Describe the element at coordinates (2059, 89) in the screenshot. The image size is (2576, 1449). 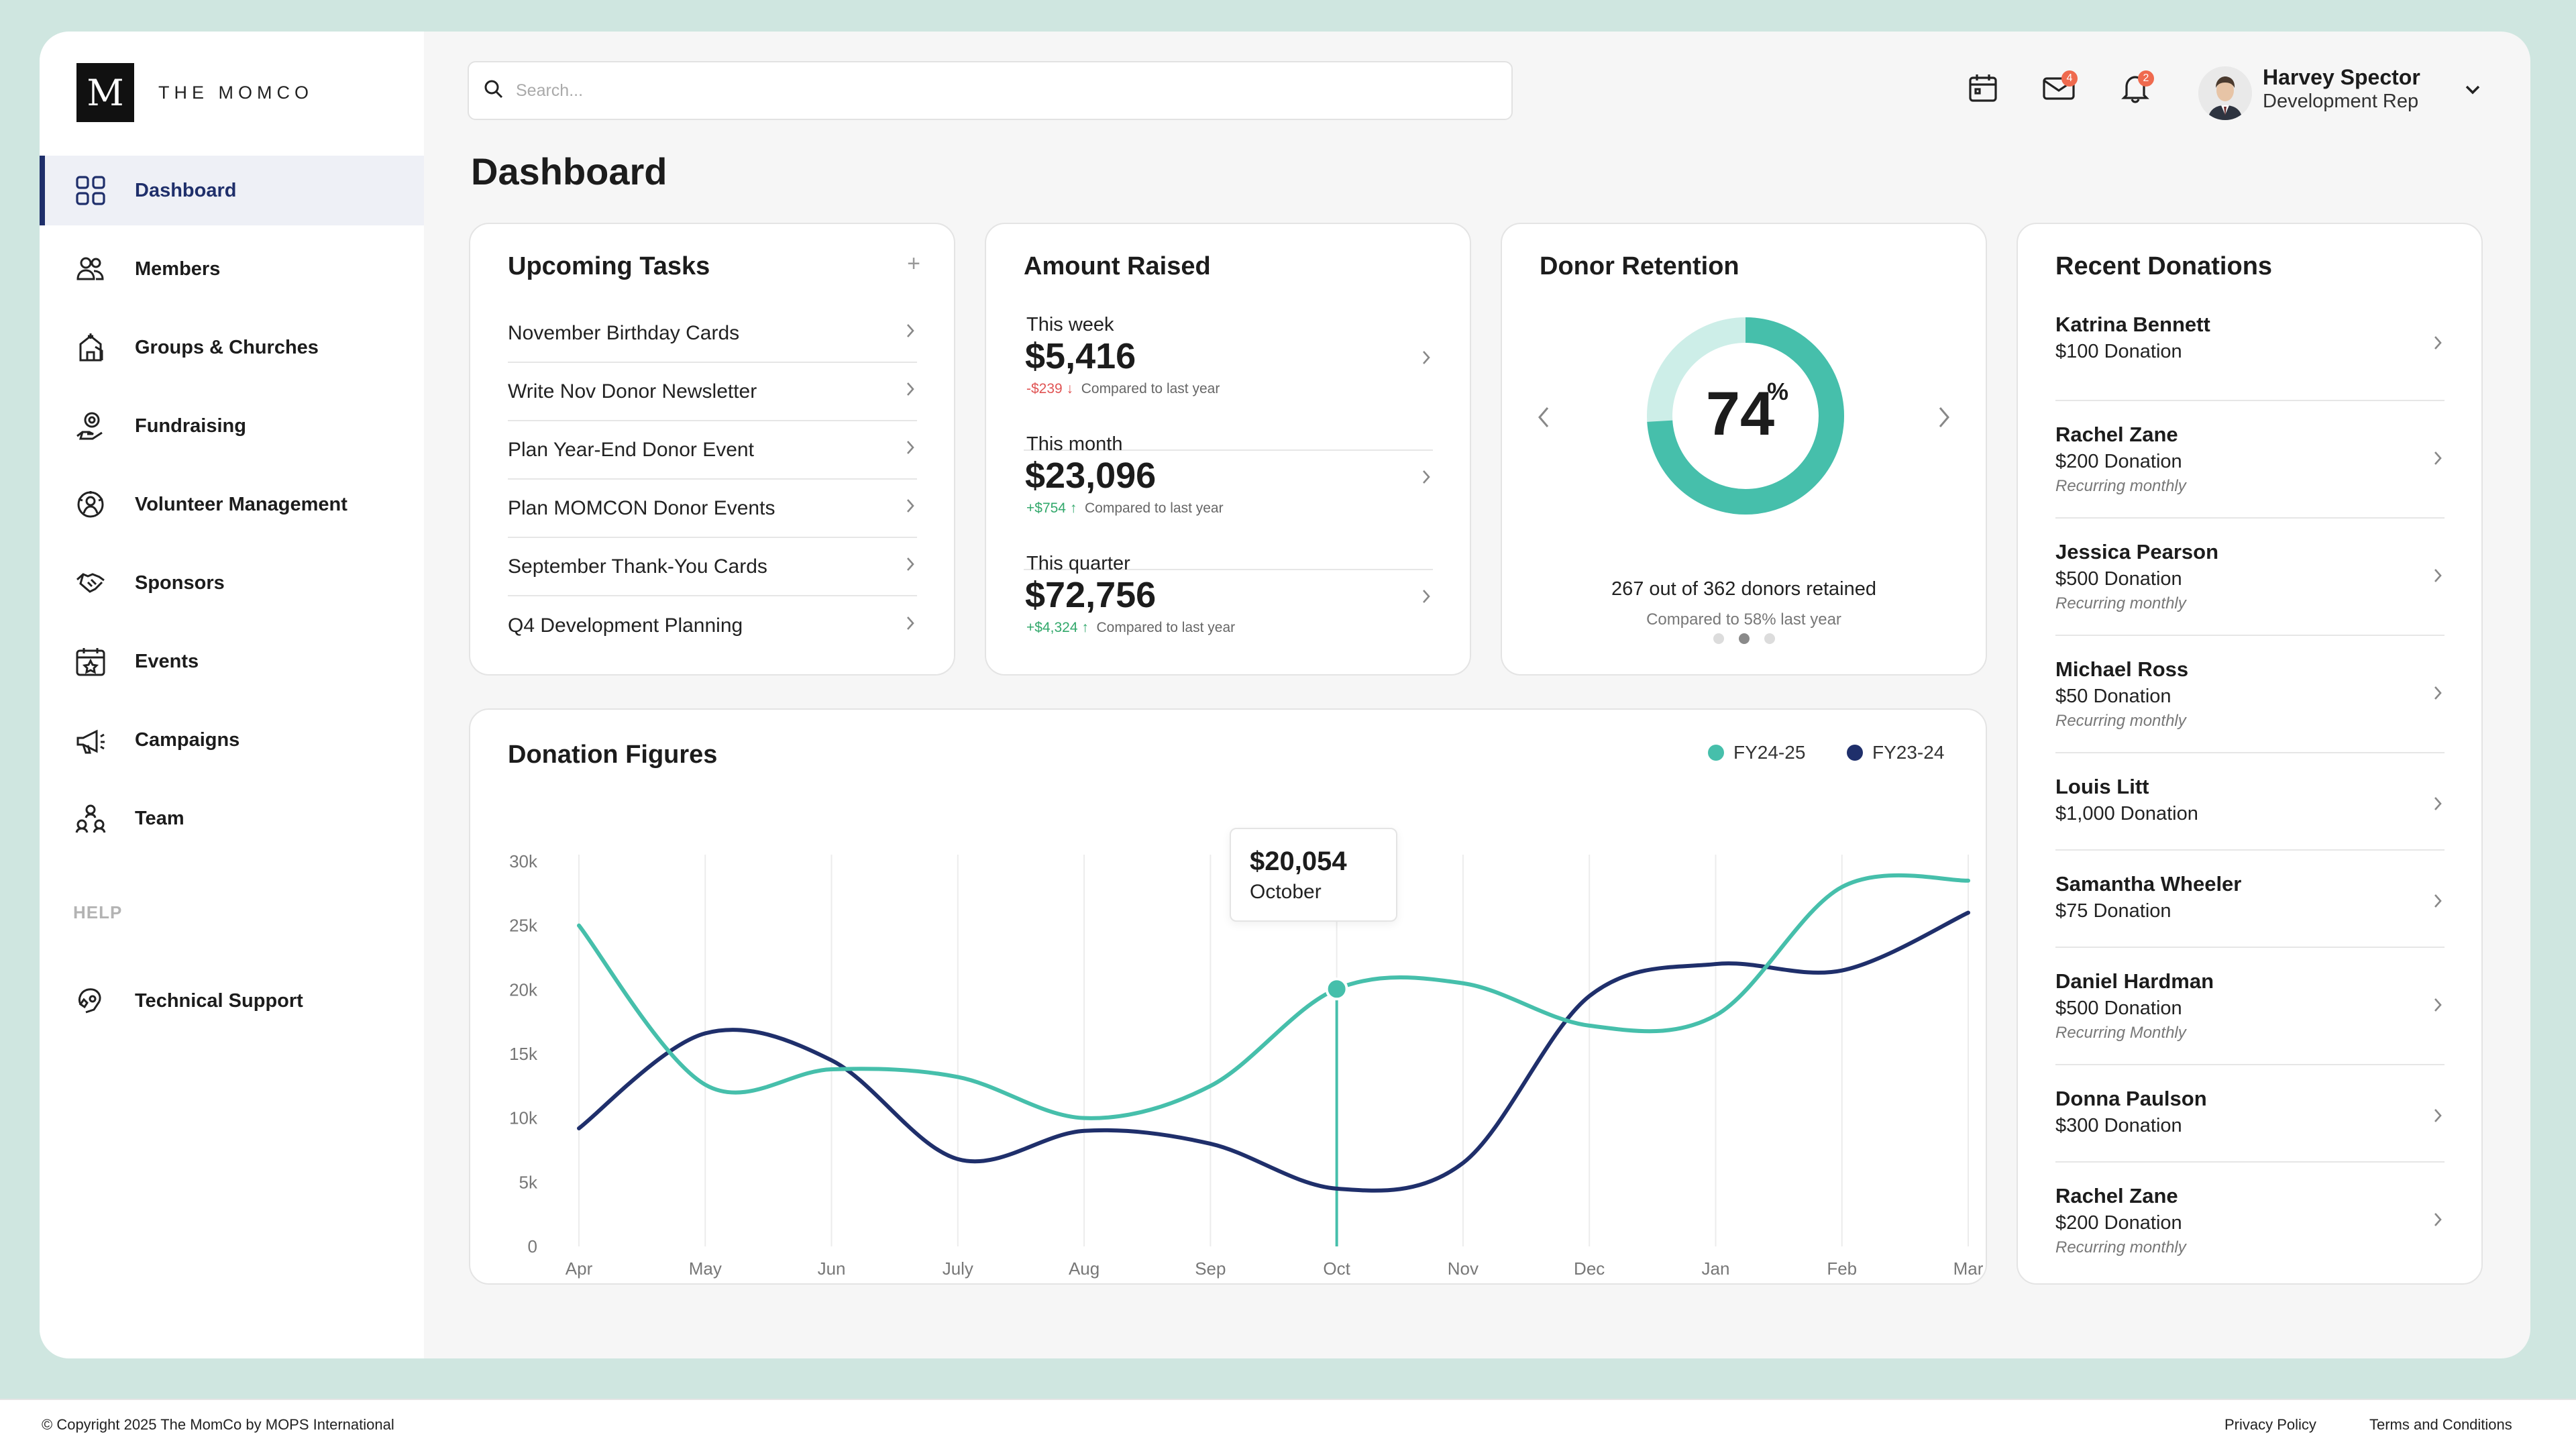
I see `mail-button: 4` at that location.